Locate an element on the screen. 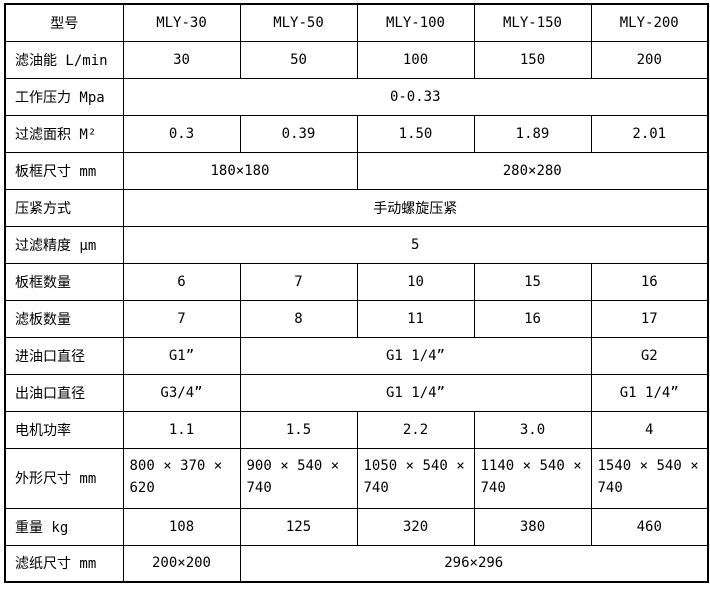  spec-cell: MLY-150 is located at coordinates (532, 22).